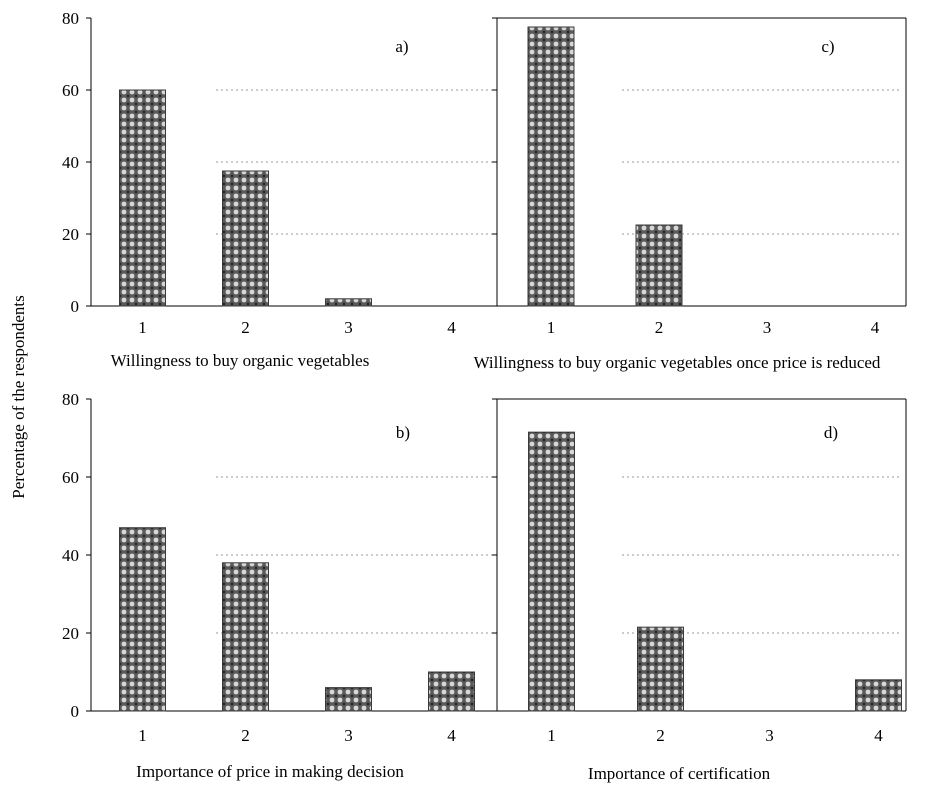  Describe the element at coordinates (270, 771) in the screenshot. I see `x-axis-label: Importance of price in making decision` at that location.